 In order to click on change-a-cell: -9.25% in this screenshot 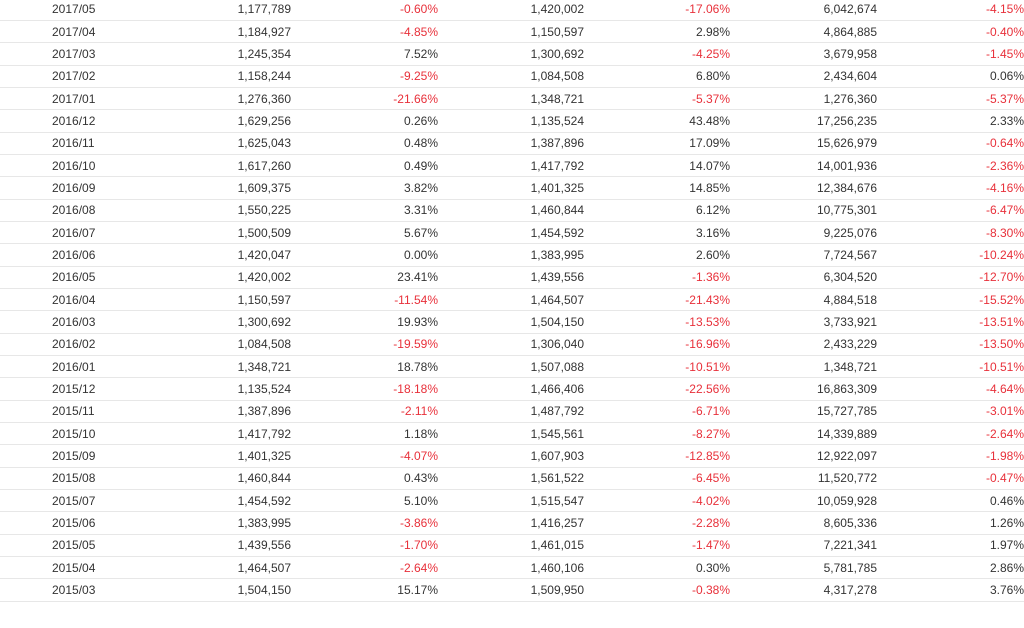, I will do `click(364, 76)`.